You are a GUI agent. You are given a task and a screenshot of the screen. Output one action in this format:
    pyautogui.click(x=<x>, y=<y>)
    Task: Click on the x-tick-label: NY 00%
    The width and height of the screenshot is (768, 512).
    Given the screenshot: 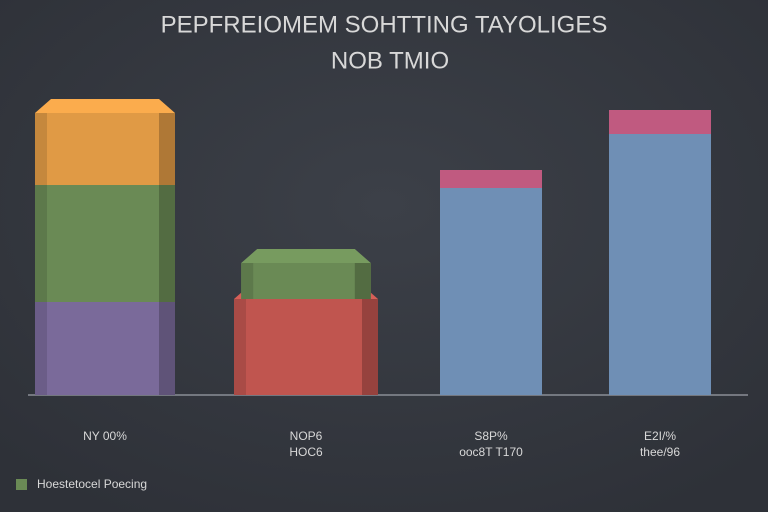 What is the action you would take?
    pyautogui.click(x=105, y=436)
    